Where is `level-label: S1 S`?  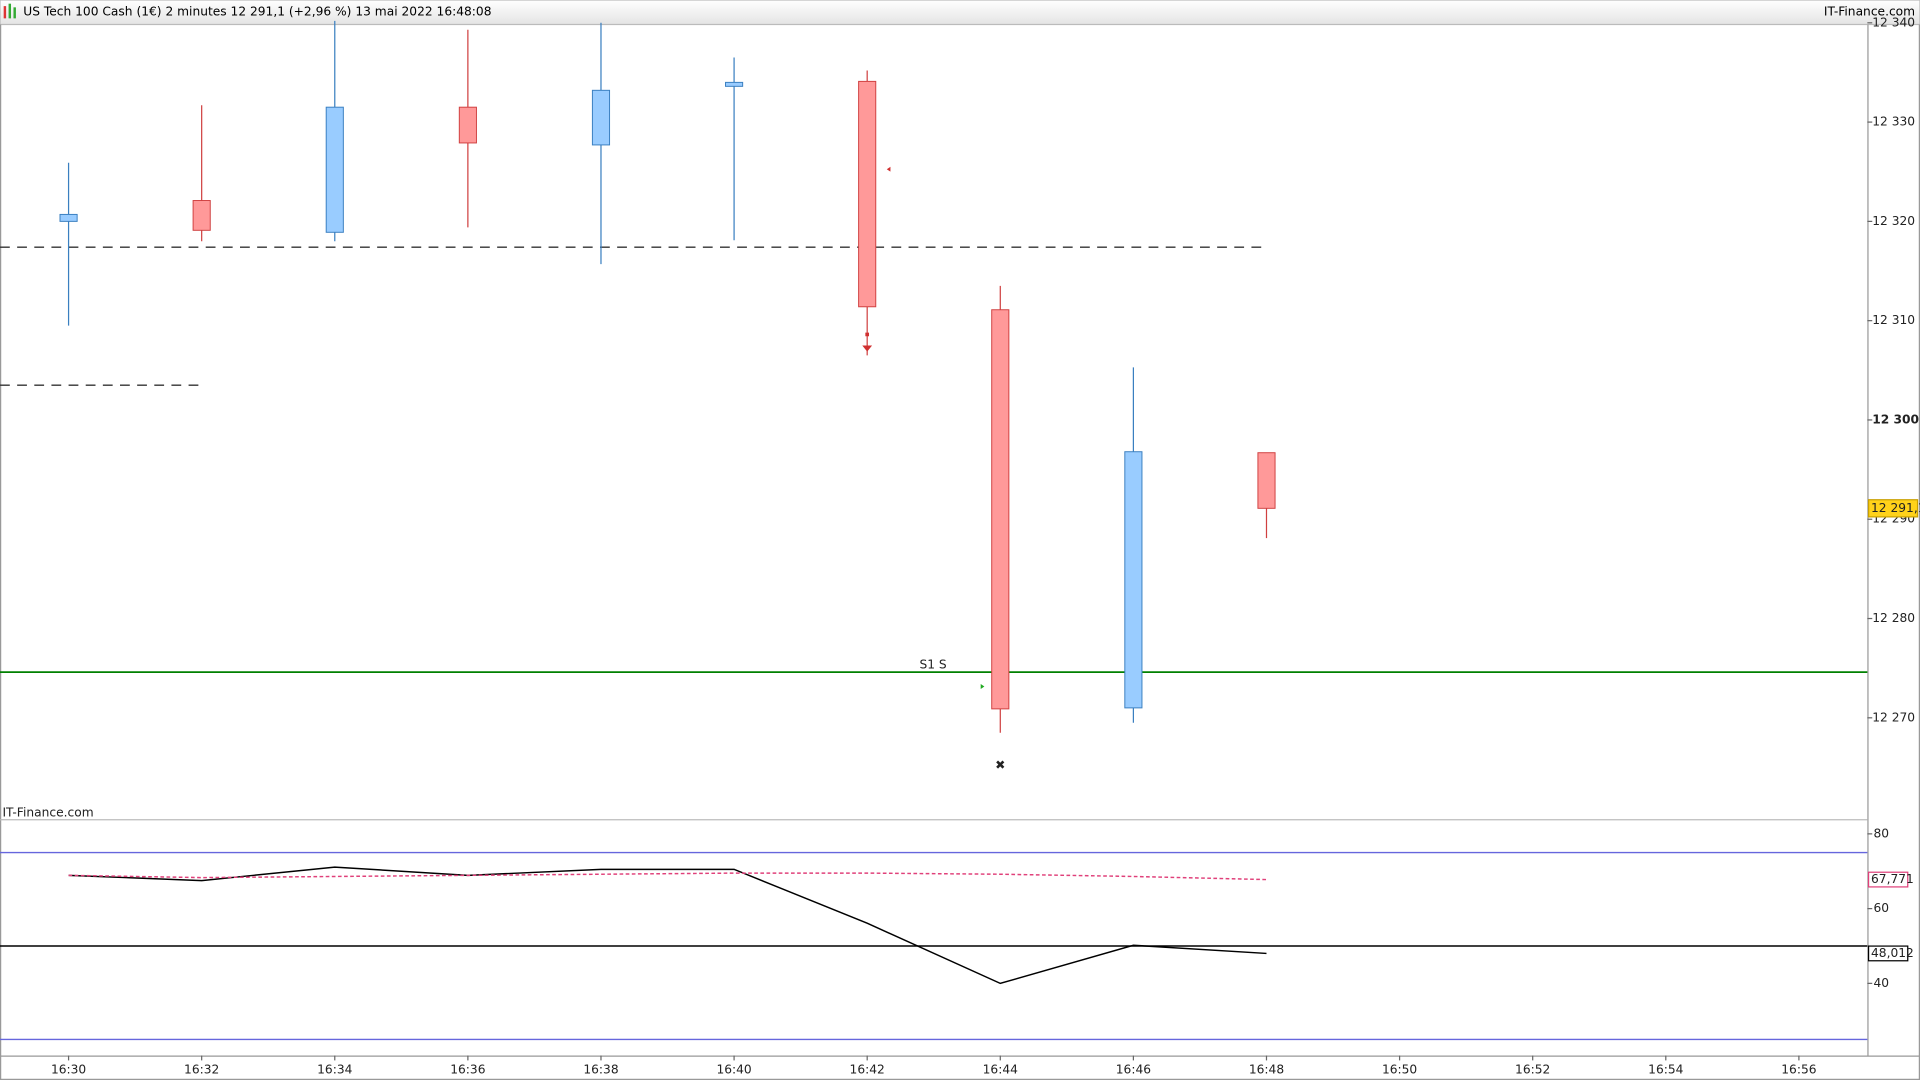
level-label: S1 S is located at coordinates (932, 664).